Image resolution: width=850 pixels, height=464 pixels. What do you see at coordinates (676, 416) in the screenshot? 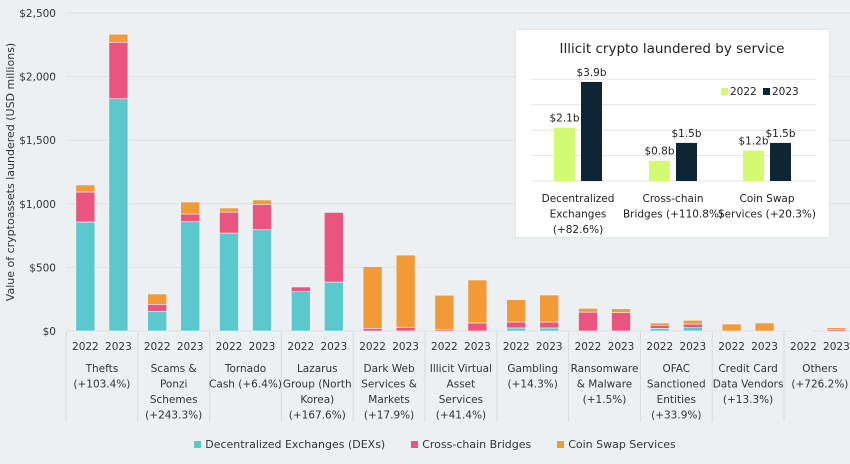
I see `x-category-label: (+33.9%)` at bounding box center [676, 416].